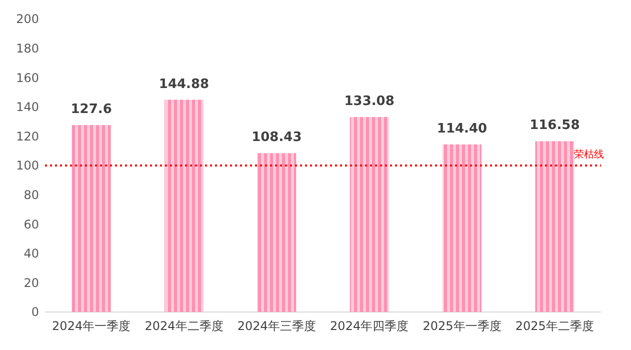 The height and width of the screenshot is (350, 631). I want to click on y-tick-label: 40, so click(31, 253).